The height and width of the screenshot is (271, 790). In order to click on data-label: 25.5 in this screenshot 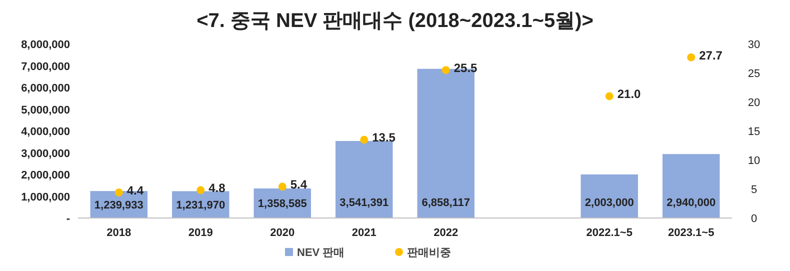, I will do `click(466, 68)`.